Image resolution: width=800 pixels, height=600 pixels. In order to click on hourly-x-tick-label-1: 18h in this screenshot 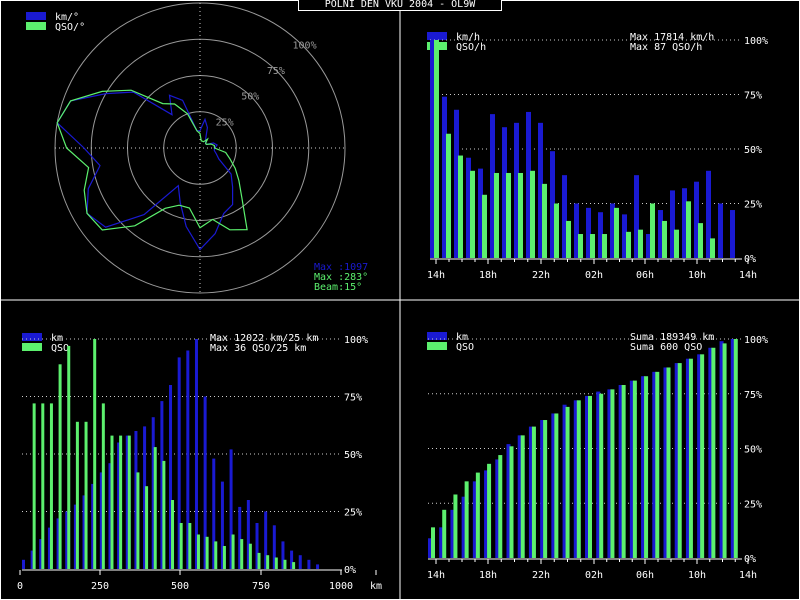, I will do `click(488, 275)`.